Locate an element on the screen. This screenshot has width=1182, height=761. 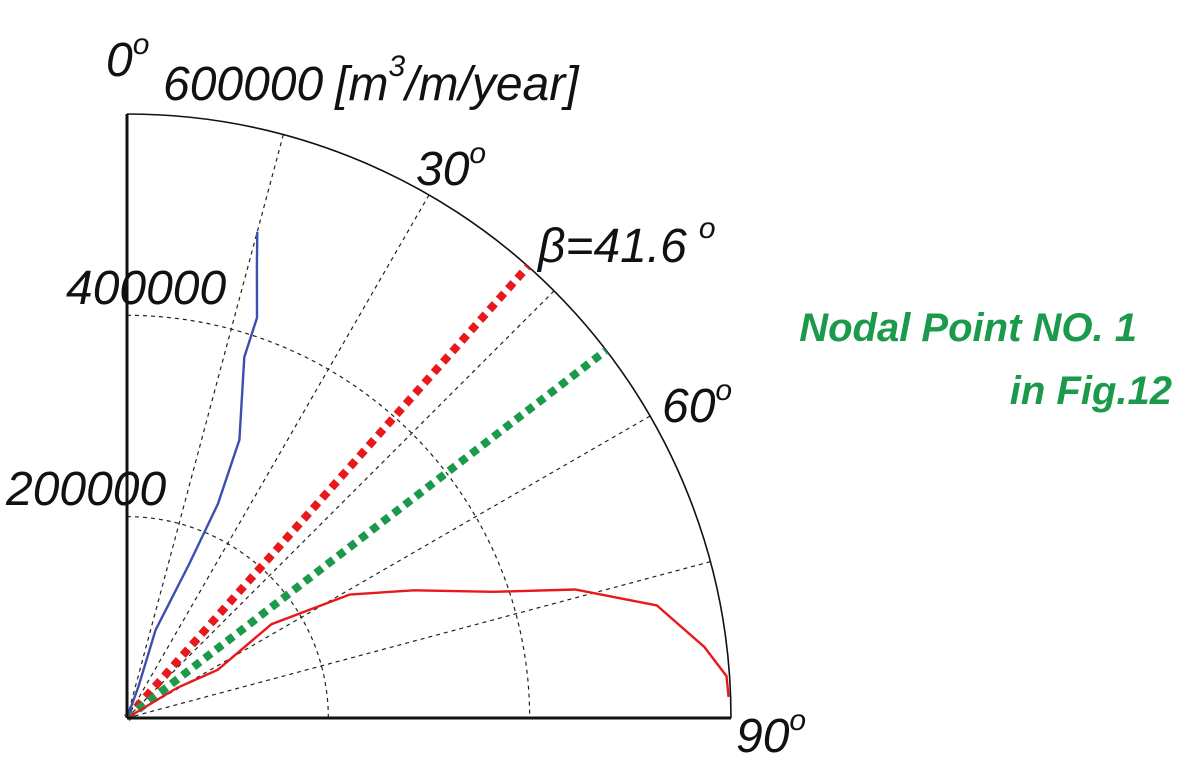
angle-label-30: 30o is located at coordinates (451, 166).